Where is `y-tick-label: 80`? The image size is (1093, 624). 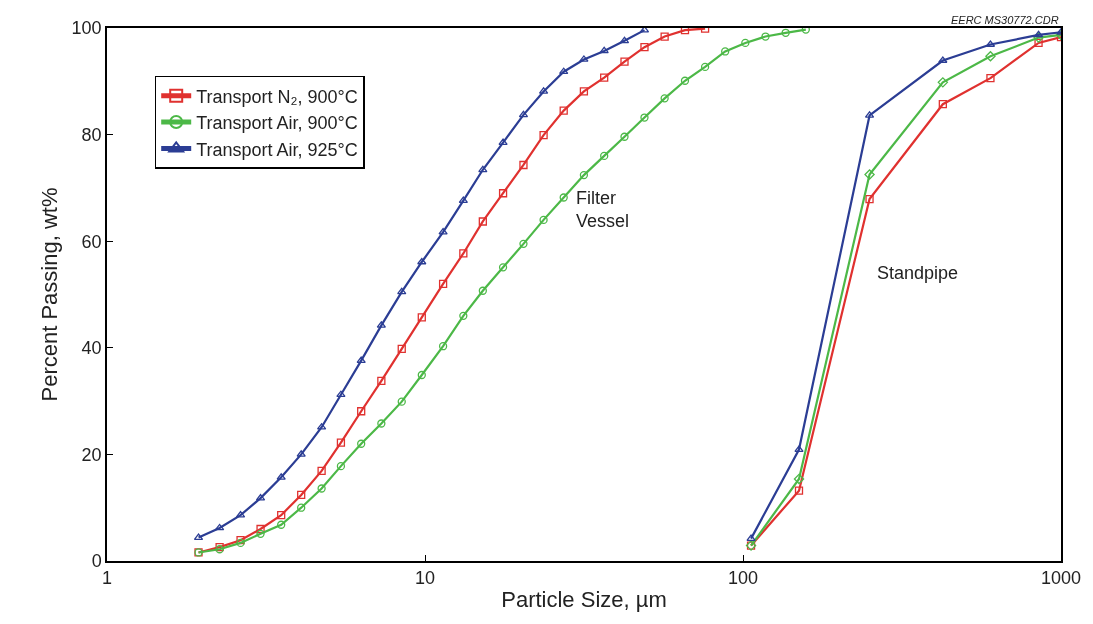
y-tick-label: 80 is located at coordinates (91, 134).